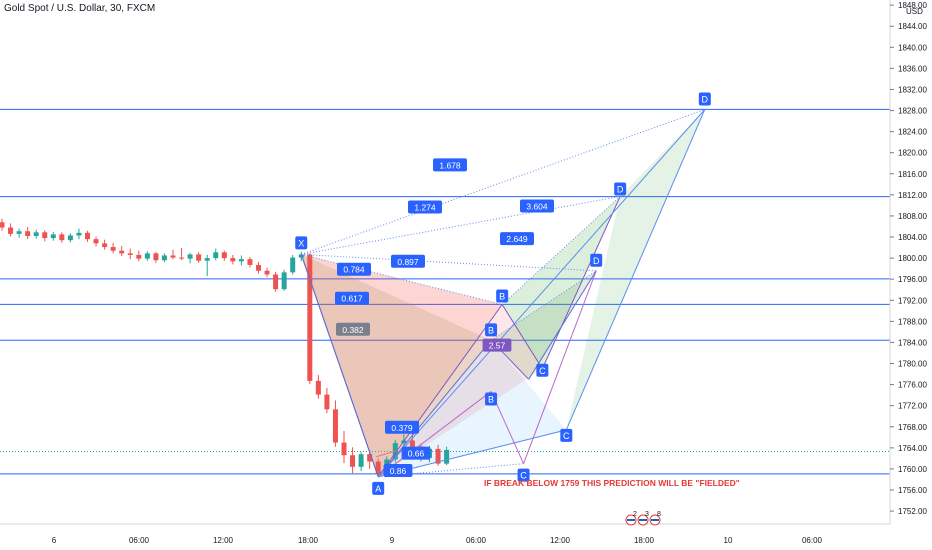 The image size is (932, 550). Describe the element at coordinates (912, 385) in the screenshot. I see `y-tick-label: 1776.00` at that location.